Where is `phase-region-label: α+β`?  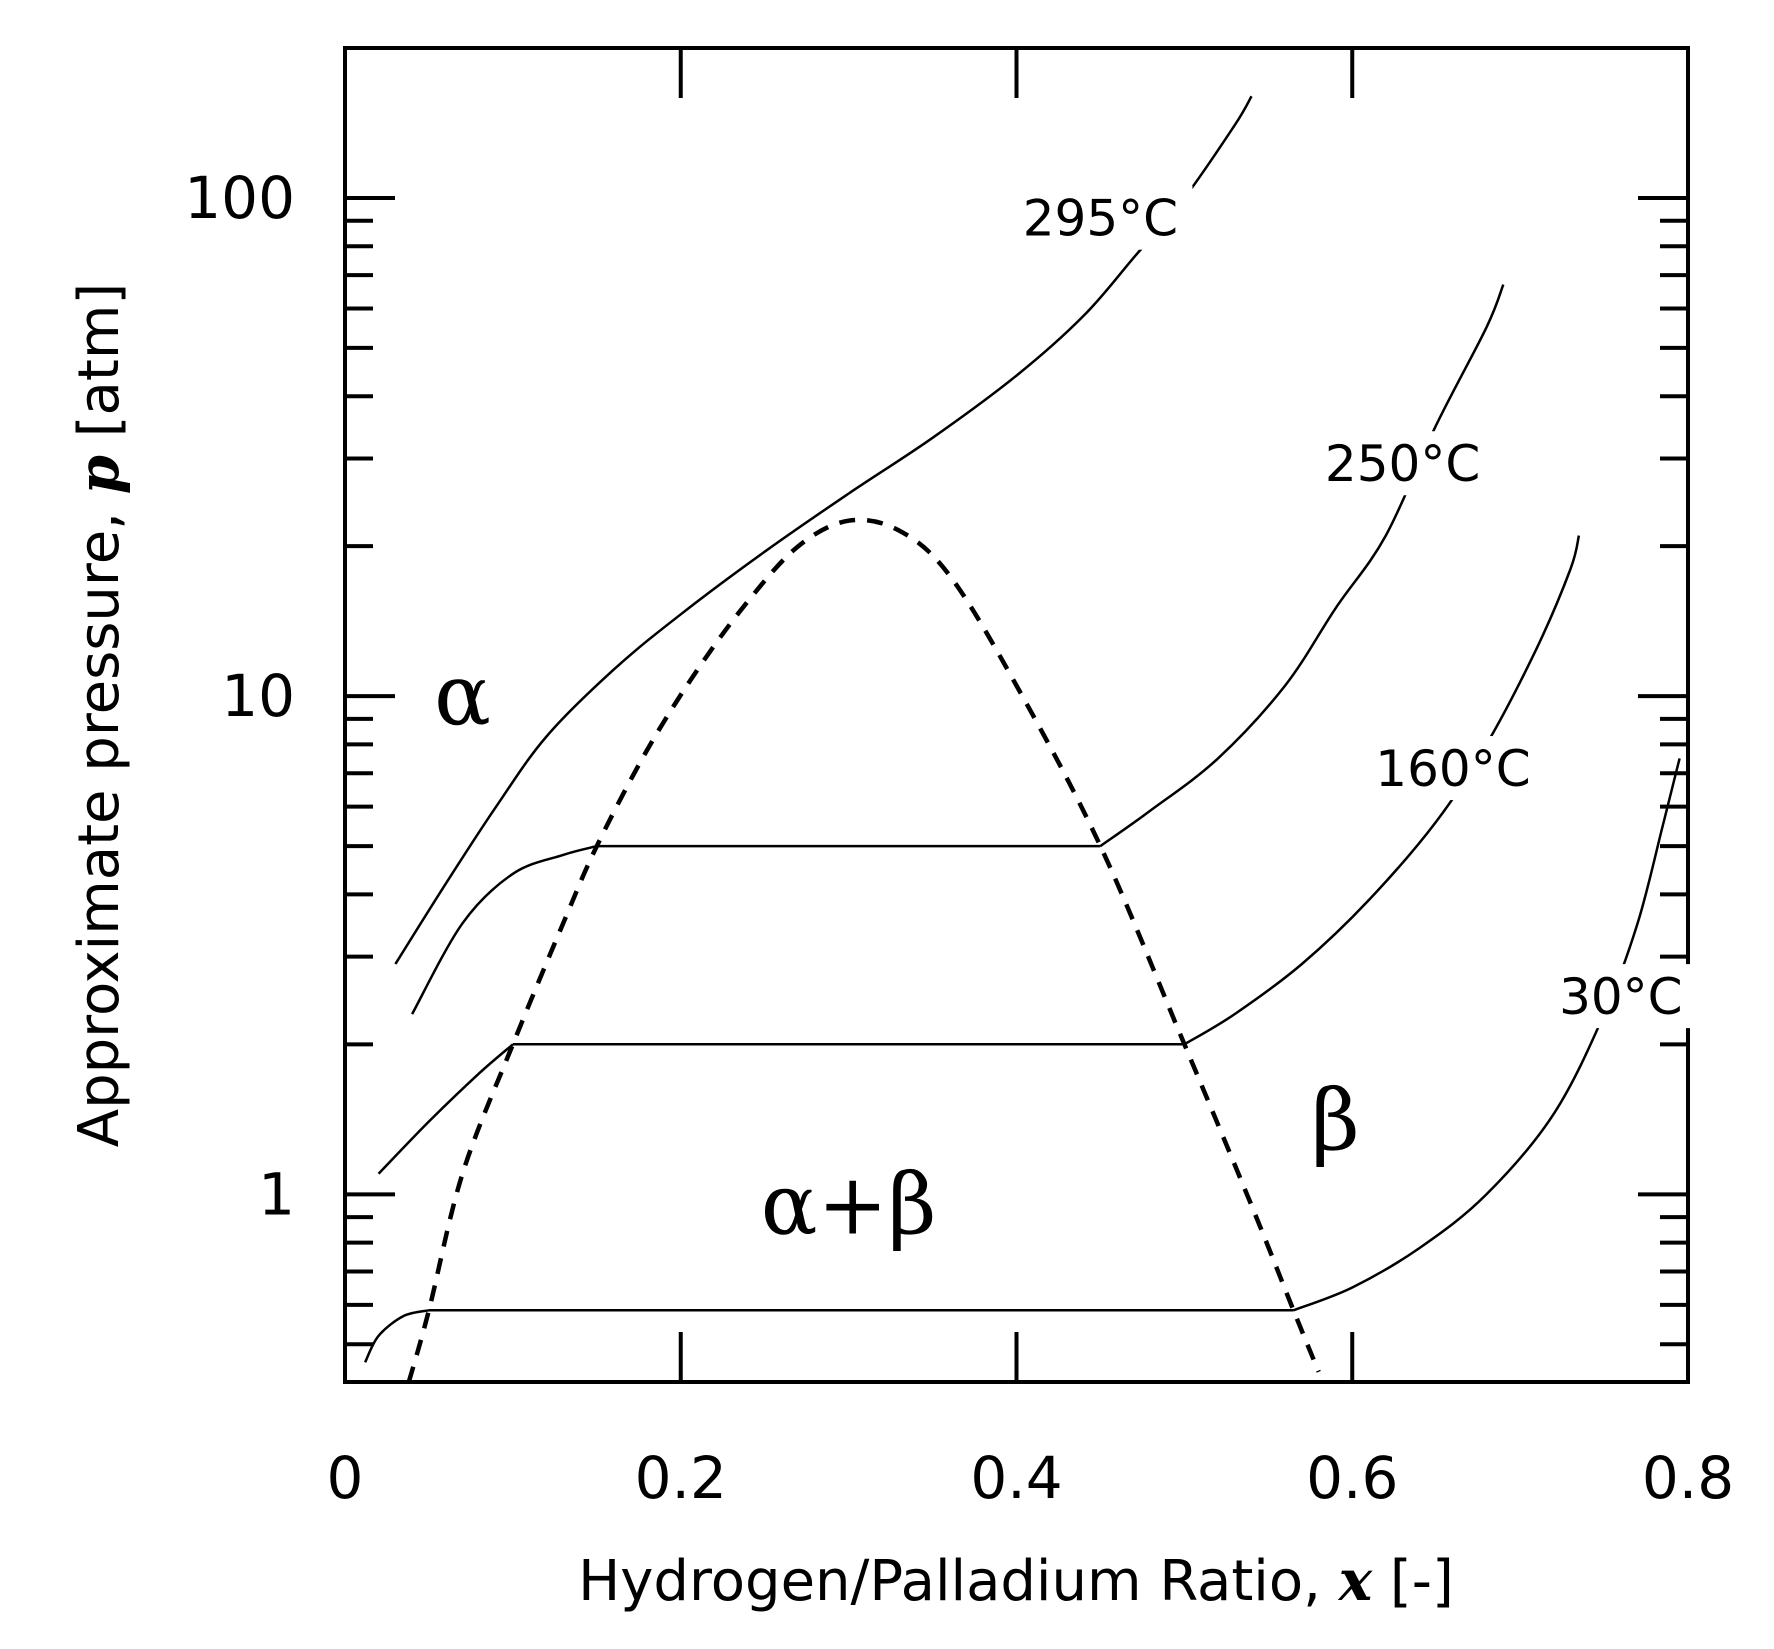
phase-region-label: α+β is located at coordinates (849, 1204).